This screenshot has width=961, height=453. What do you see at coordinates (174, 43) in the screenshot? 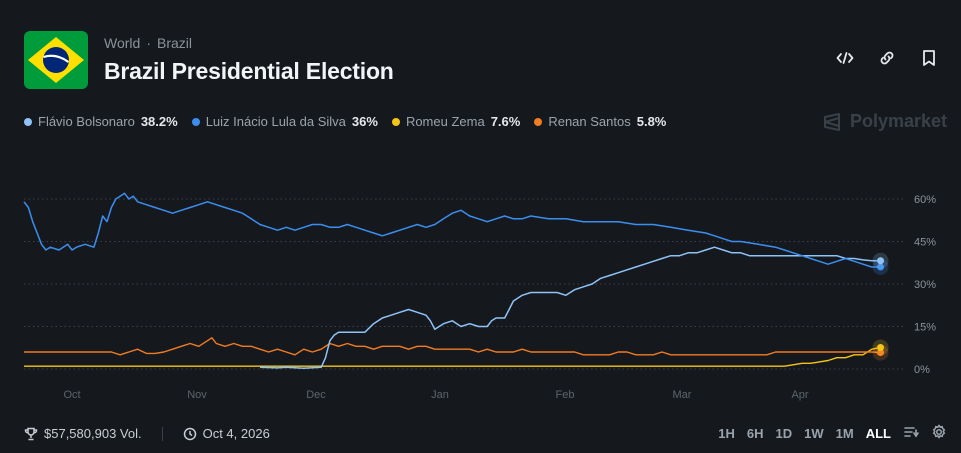
I see `breadcrumb-brazil: Brazil` at bounding box center [174, 43].